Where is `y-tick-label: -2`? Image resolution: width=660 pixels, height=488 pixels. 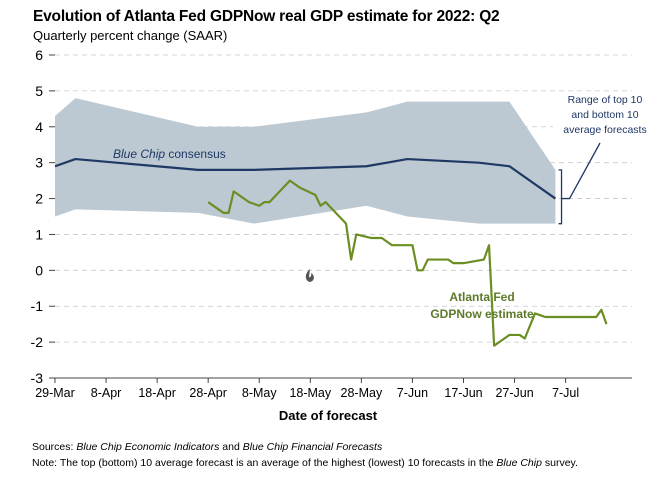
y-tick-label: -2 is located at coordinates (37, 342).